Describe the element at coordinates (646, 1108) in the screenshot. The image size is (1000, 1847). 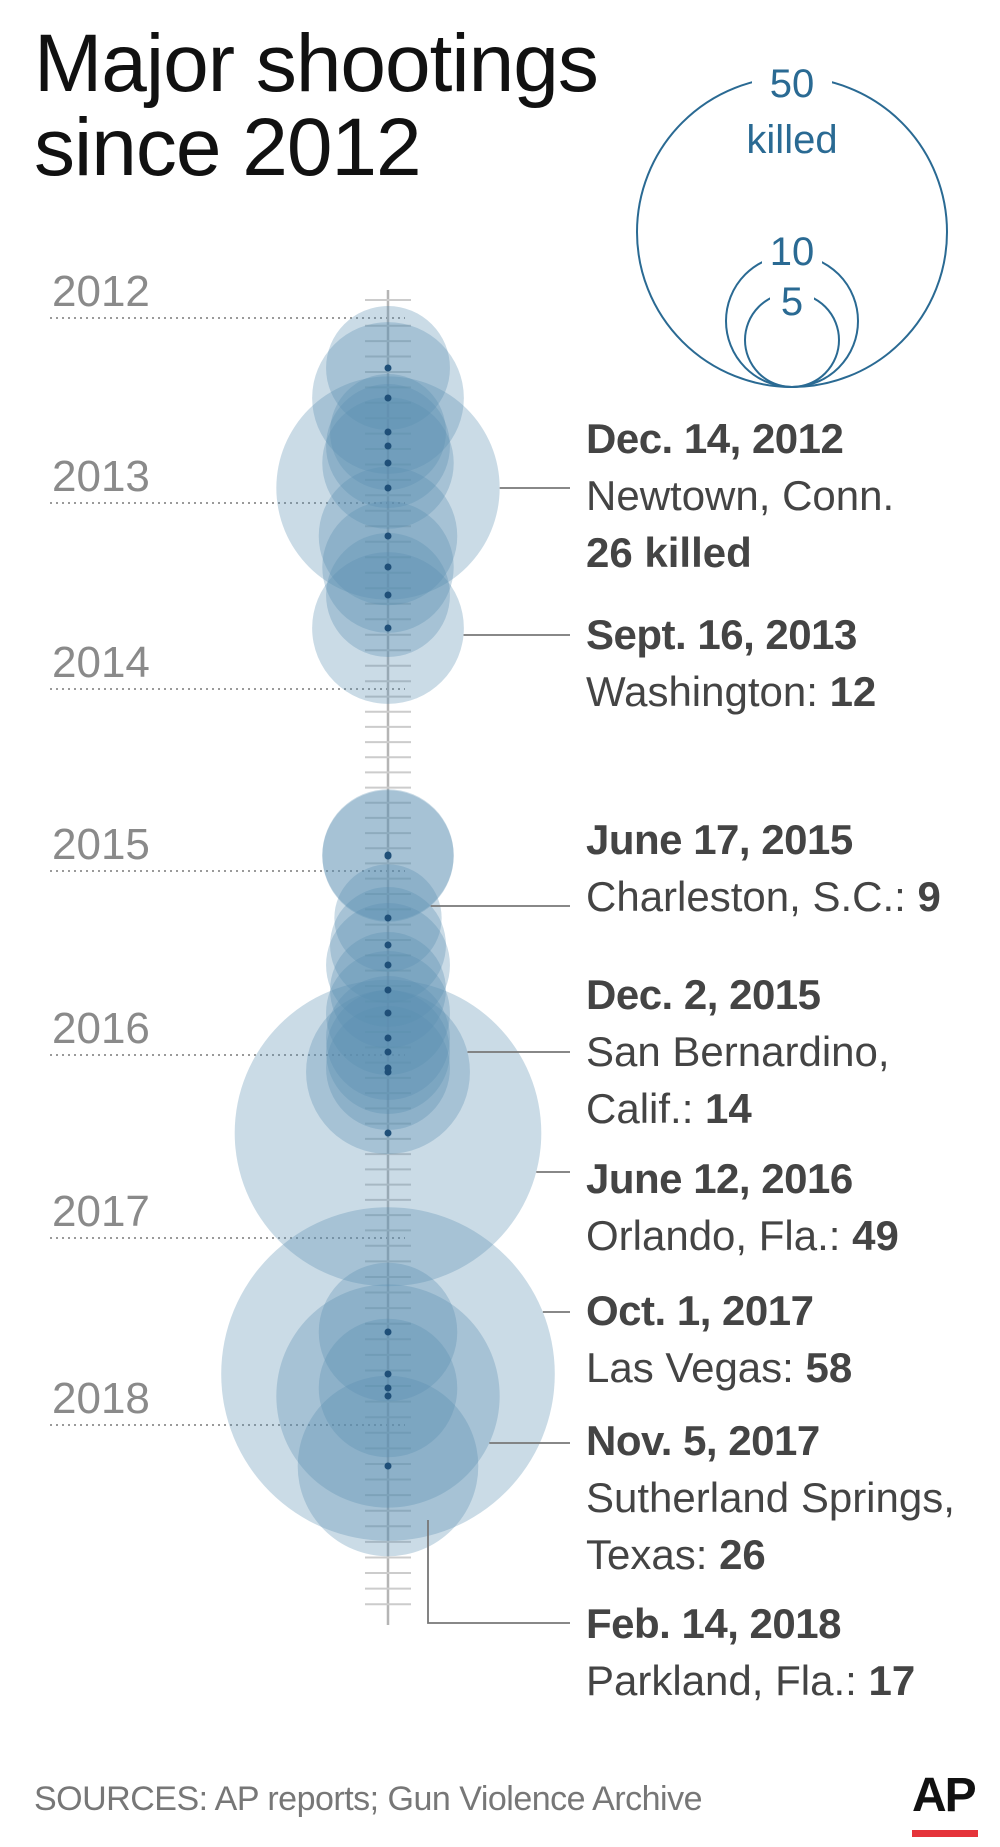
I see `event-place-cont: Calif.:` at that location.